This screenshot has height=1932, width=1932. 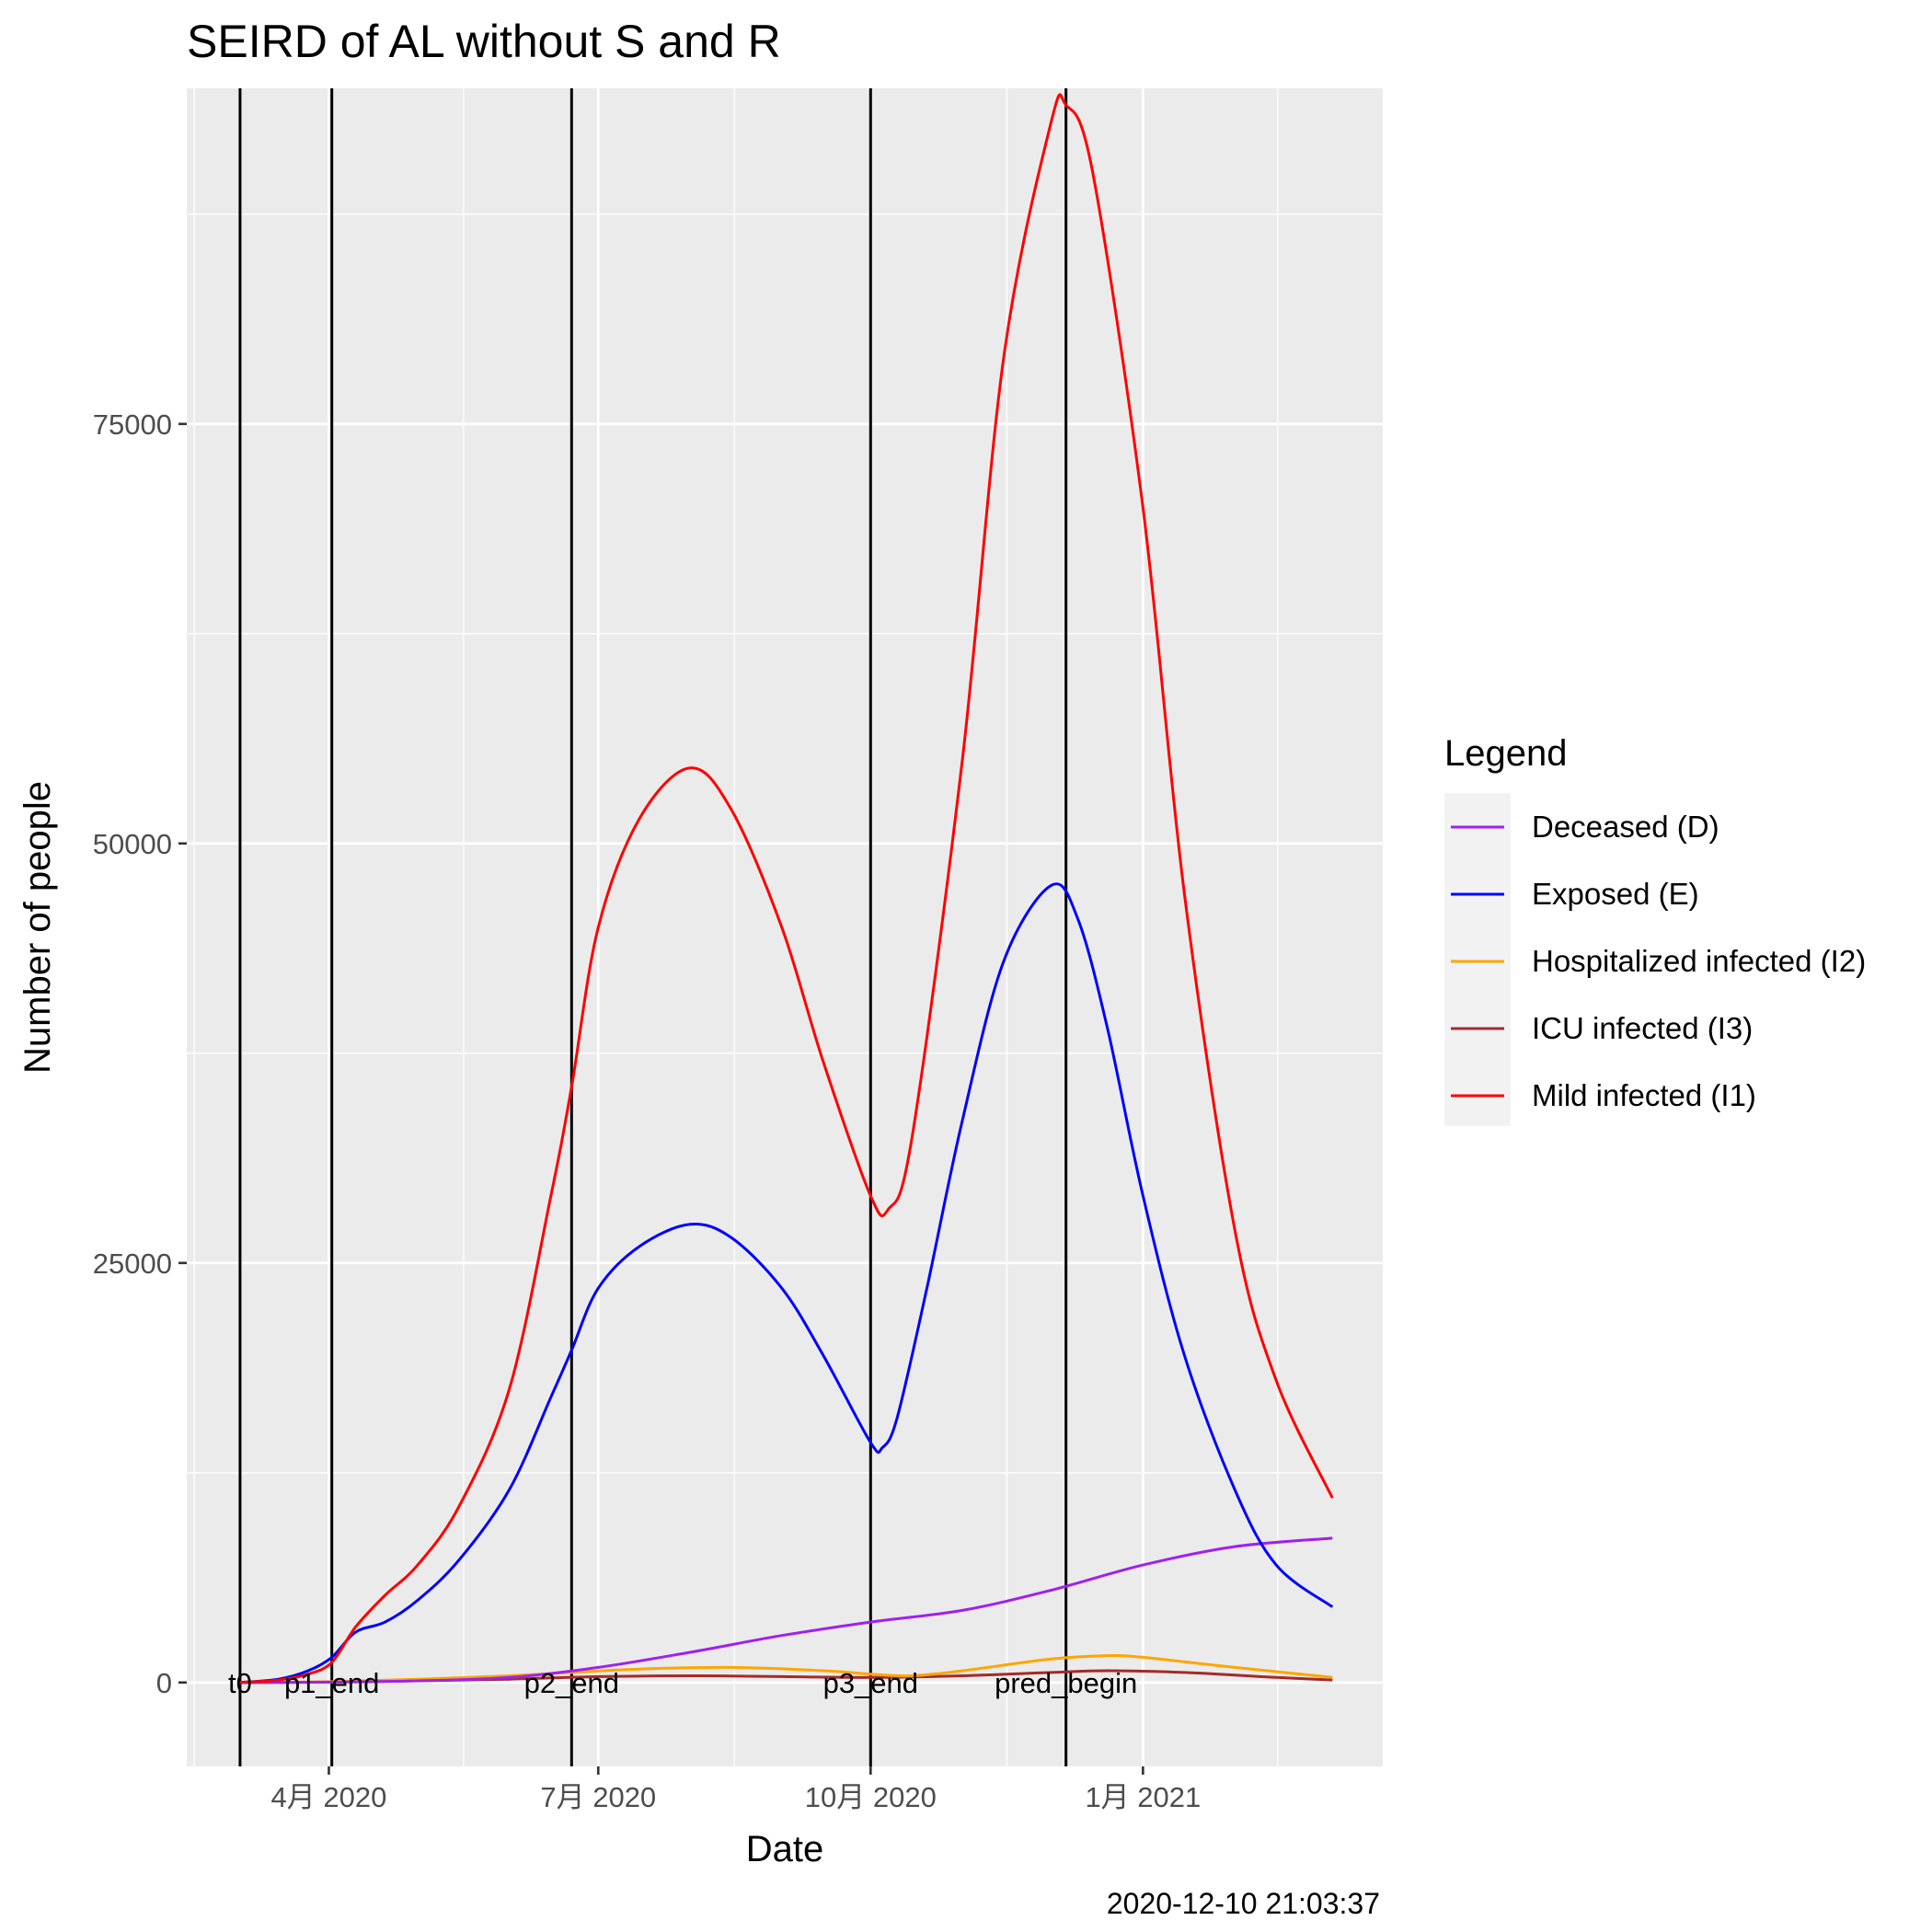 What do you see at coordinates (132, 424) in the screenshot?
I see `y-tick-label: 75000` at bounding box center [132, 424].